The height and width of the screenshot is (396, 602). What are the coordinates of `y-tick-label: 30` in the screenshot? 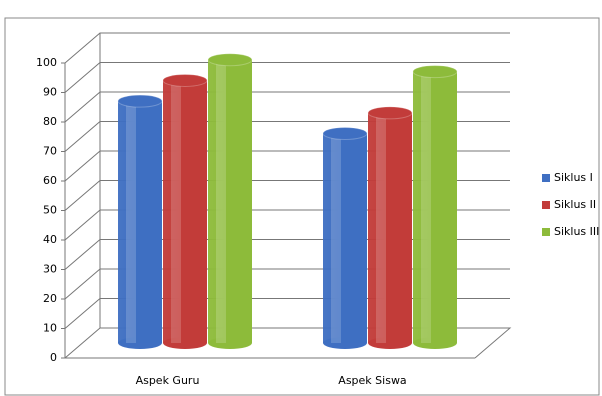 It's located at (50, 269).